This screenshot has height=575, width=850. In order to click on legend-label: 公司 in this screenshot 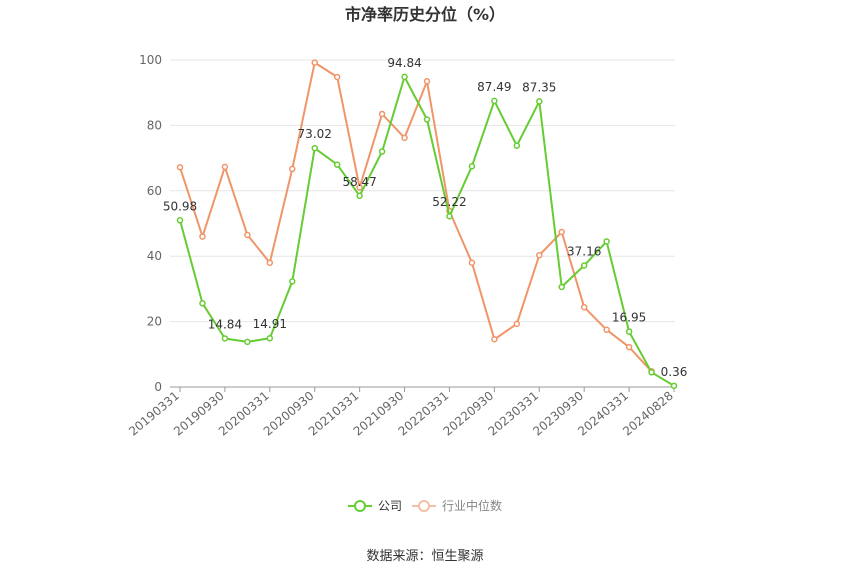, I will do `click(390, 506)`.